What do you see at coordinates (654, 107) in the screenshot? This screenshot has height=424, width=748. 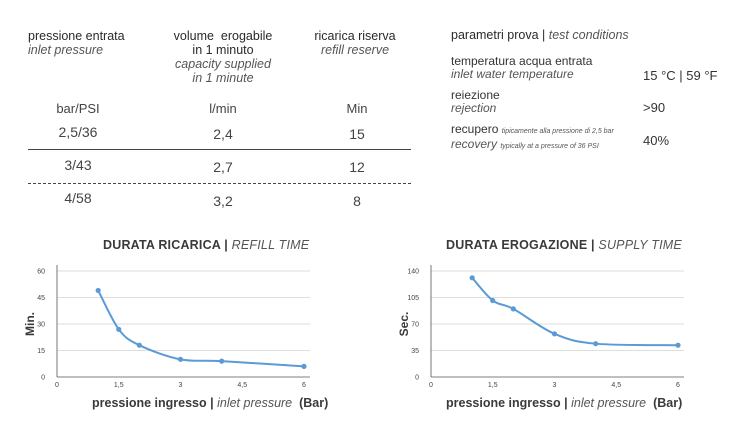 I see `param-rejection-value: >90` at bounding box center [654, 107].